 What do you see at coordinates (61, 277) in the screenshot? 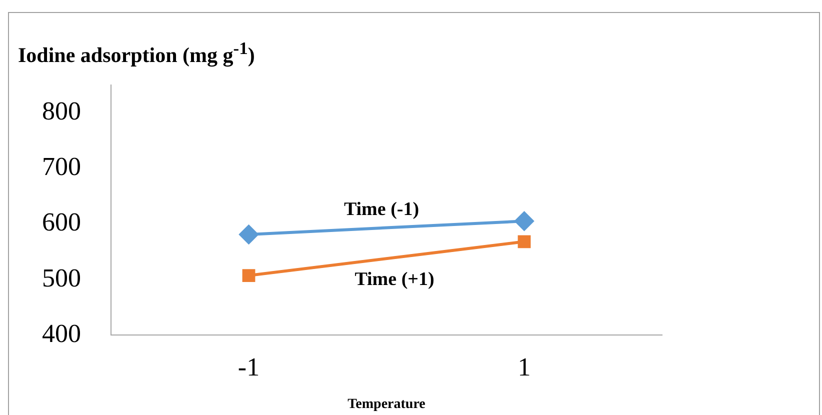
I see `y-tick-label: 500` at bounding box center [61, 277].